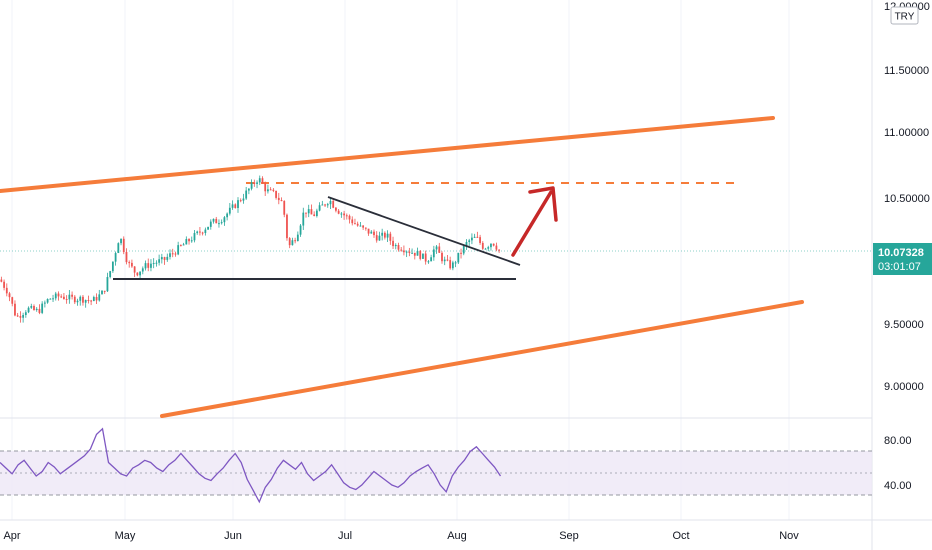 The image size is (932, 550). I want to click on time-tick-label: Apr, so click(11, 536).